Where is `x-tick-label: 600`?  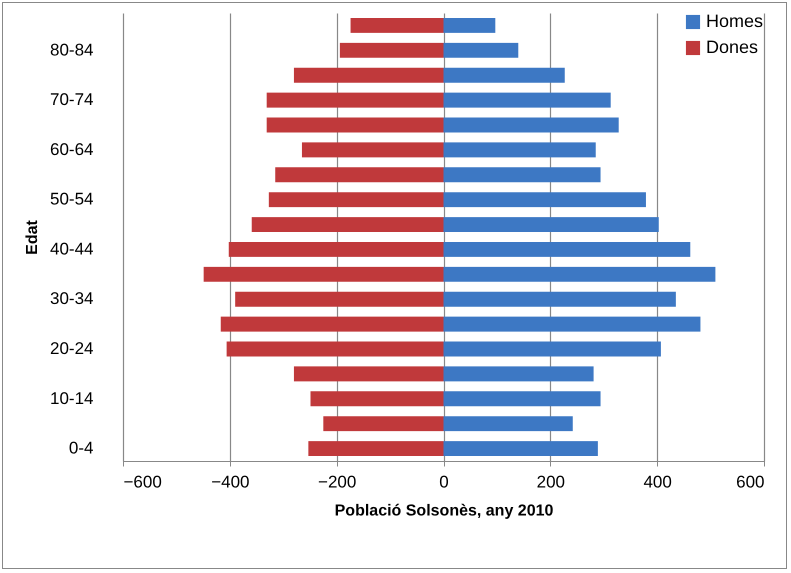
x-tick-label: 600 is located at coordinates (750, 482).